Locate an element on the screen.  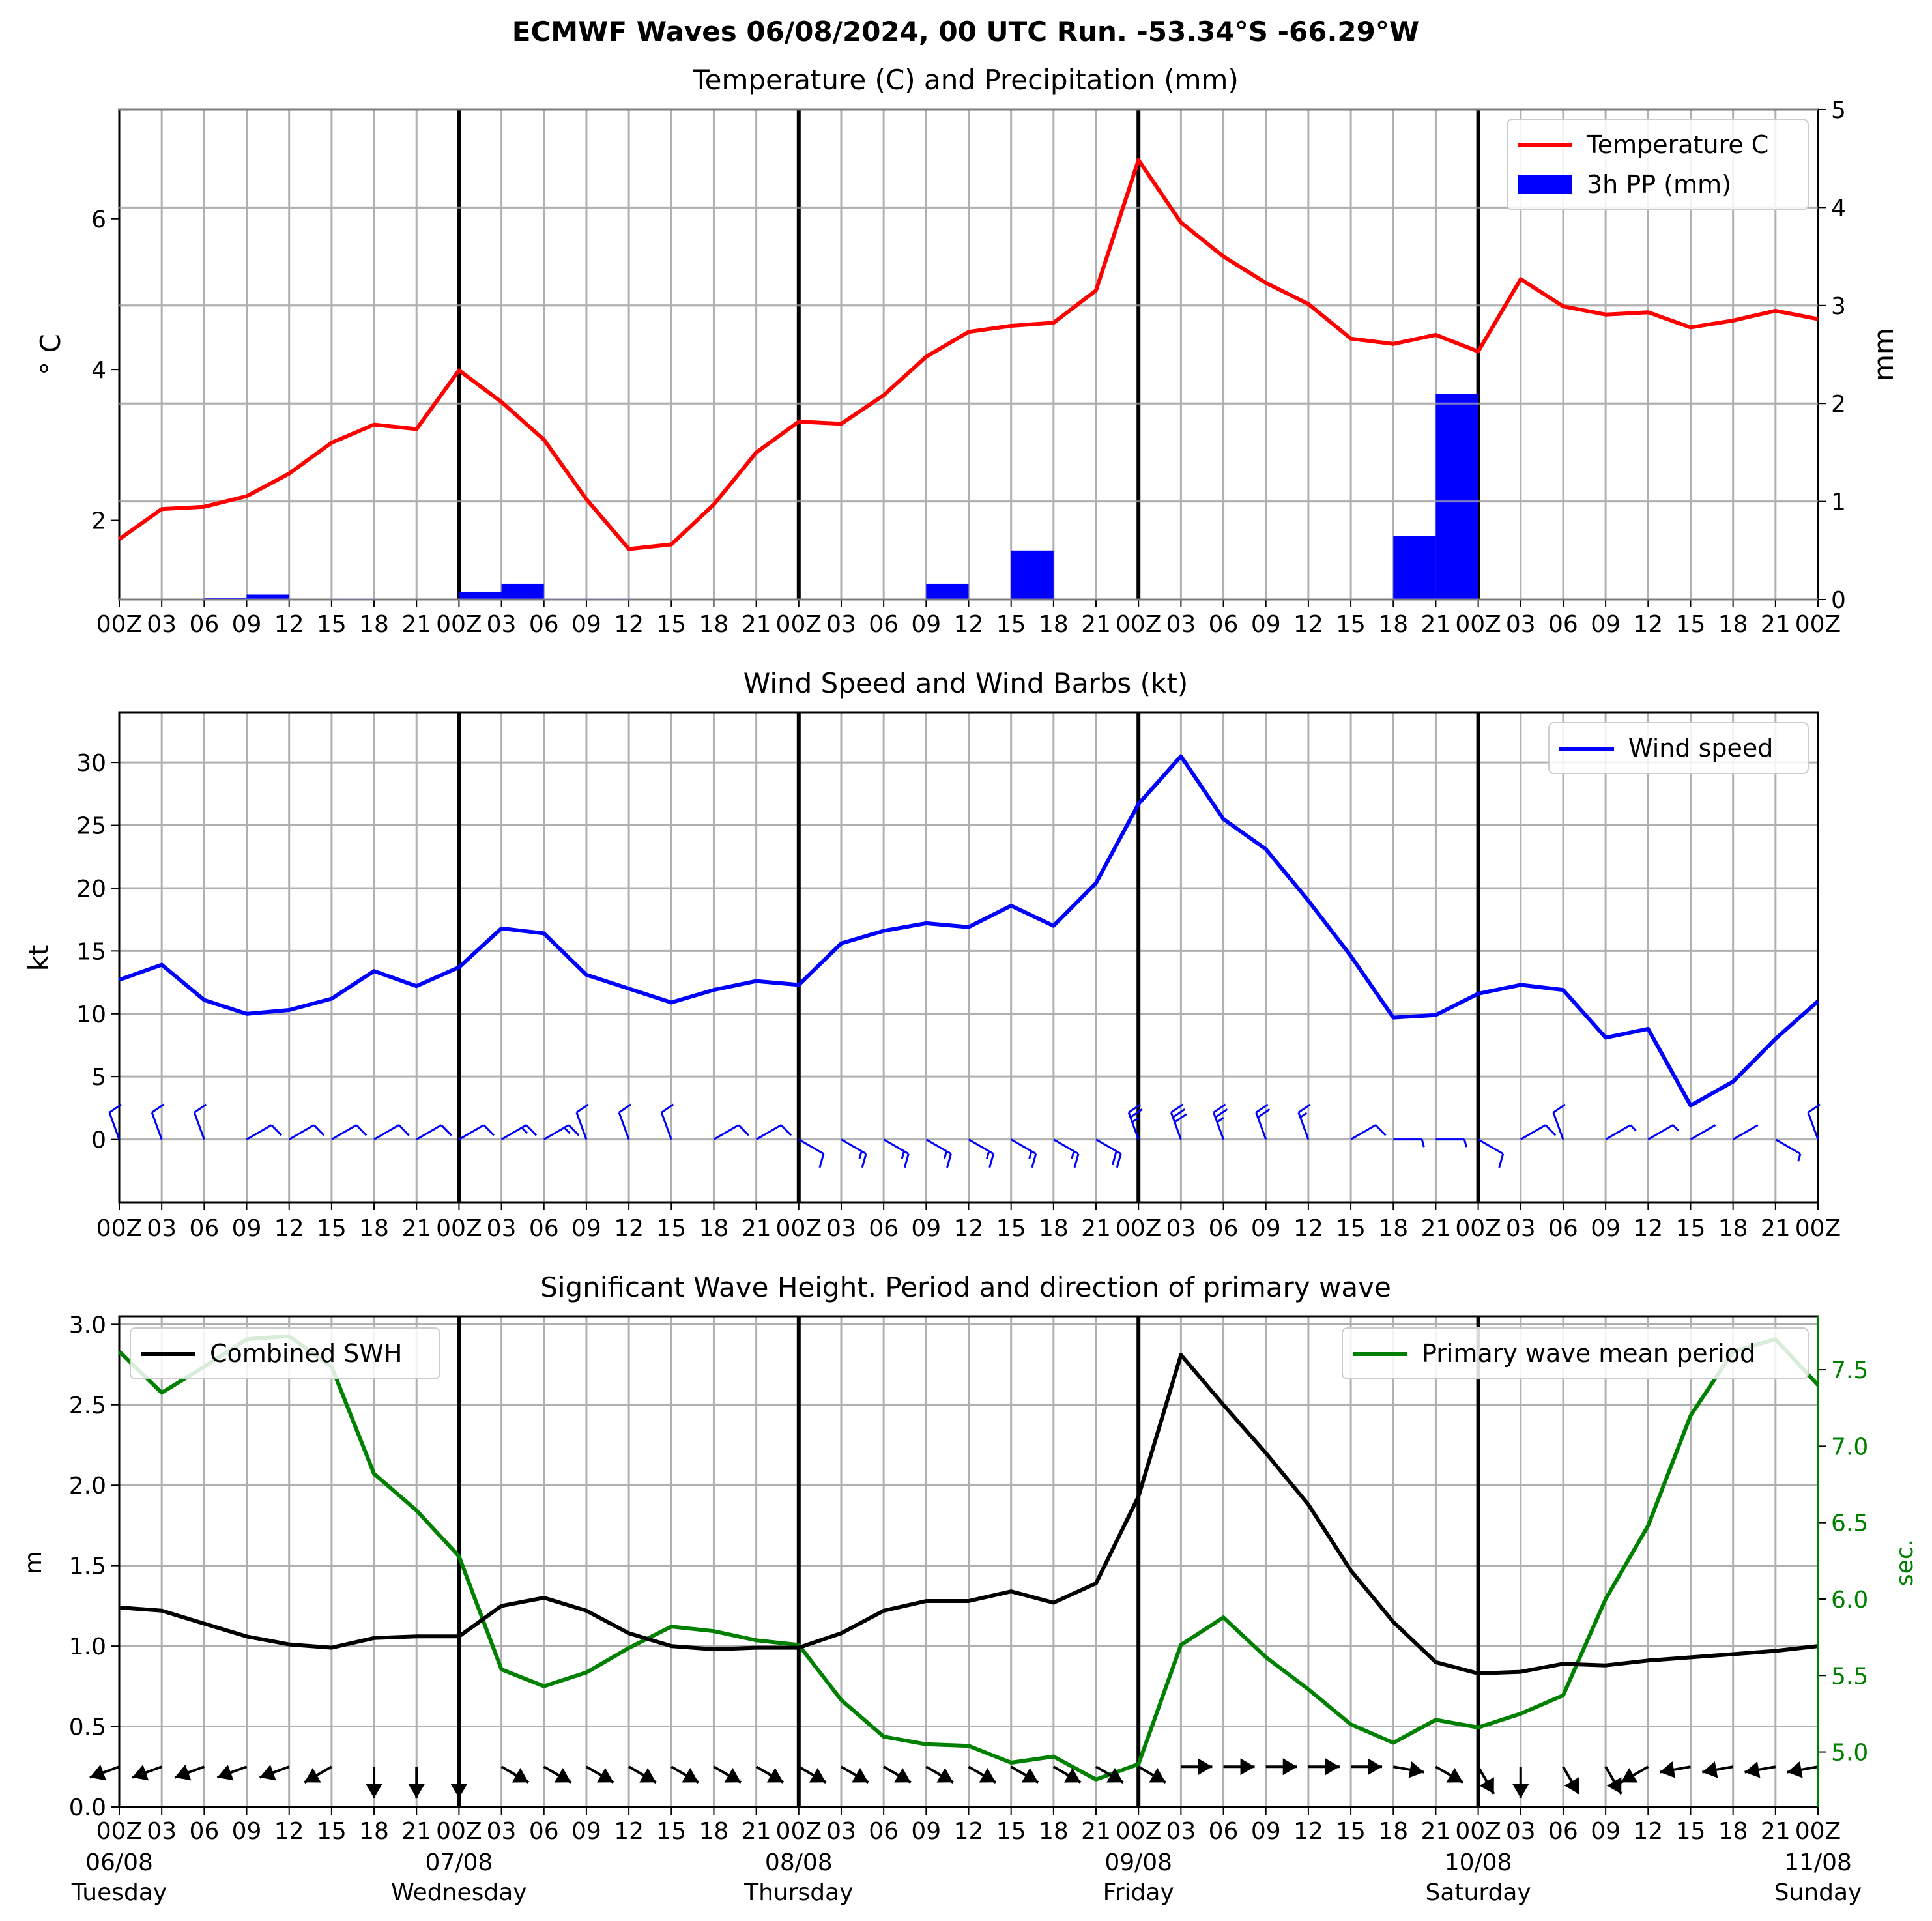
y-tick-label: 25 is located at coordinates (91, 826).